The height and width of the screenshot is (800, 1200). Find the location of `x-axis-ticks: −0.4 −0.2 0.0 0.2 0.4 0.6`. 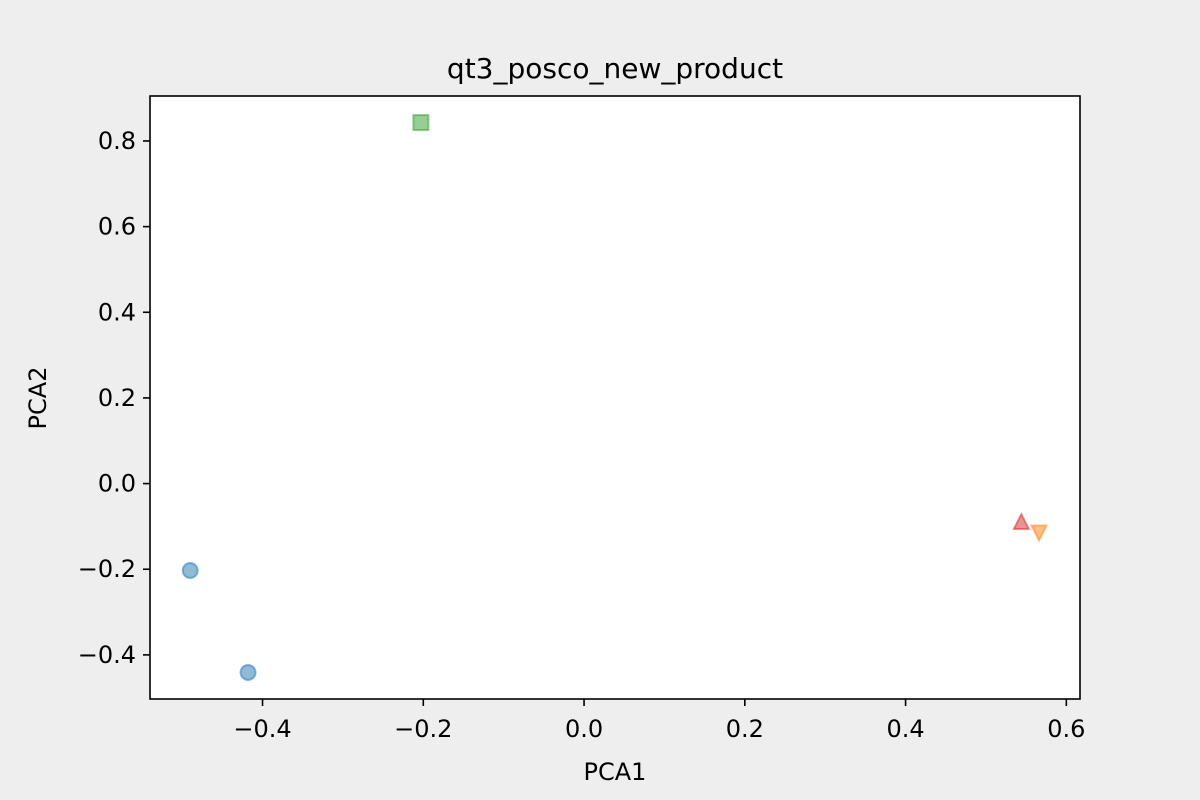

x-axis-ticks: −0.4 −0.2 0.0 0.2 0.4 0.6 is located at coordinates (659, 721).